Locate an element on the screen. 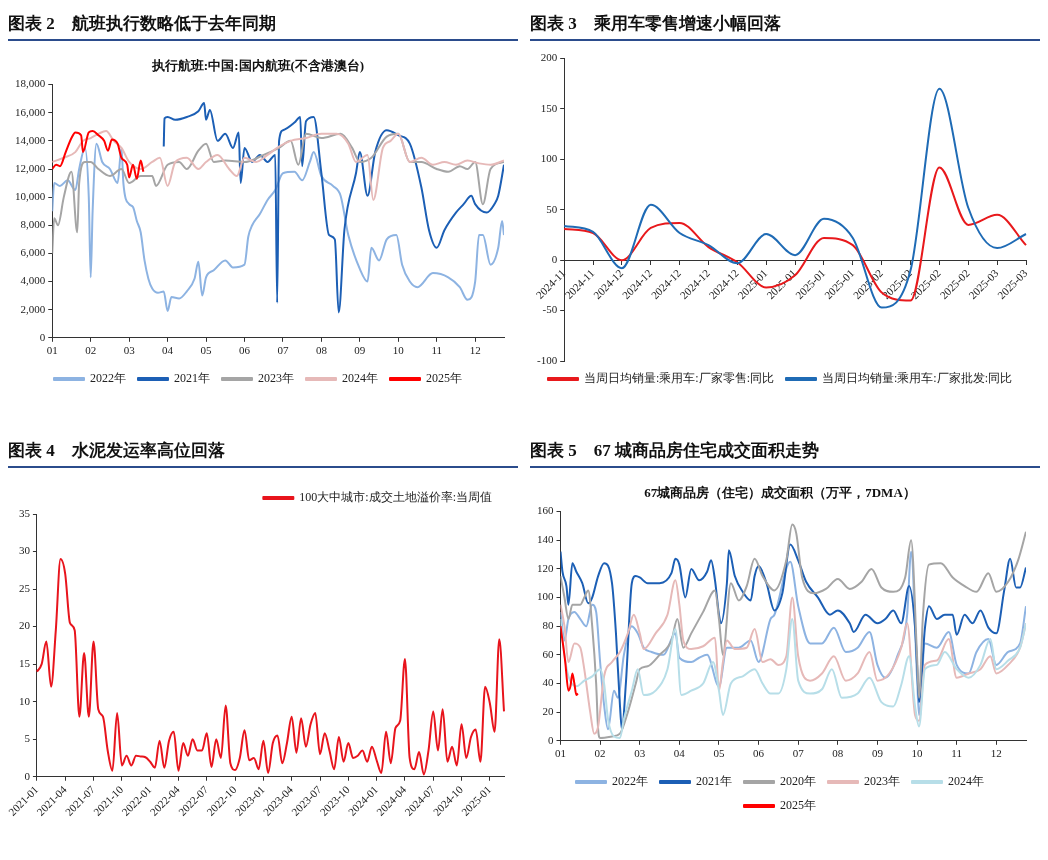 The width and height of the screenshot is (1048, 860). y-tick-label: 30 is located at coordinates (24, 550).